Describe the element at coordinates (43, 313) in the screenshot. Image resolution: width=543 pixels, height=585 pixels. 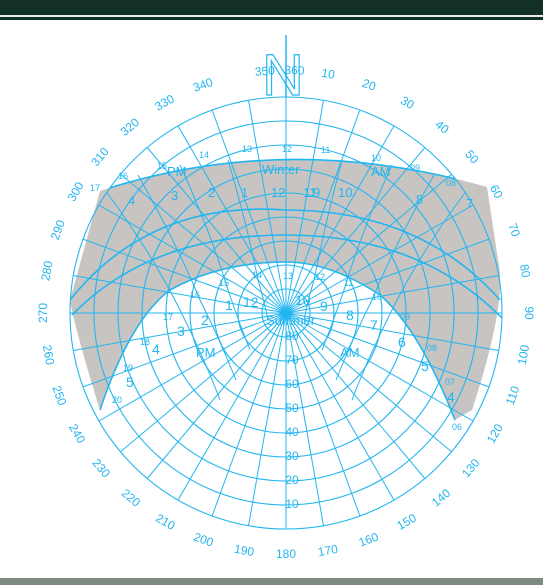
I see `azimuth-label: 270` at that location.